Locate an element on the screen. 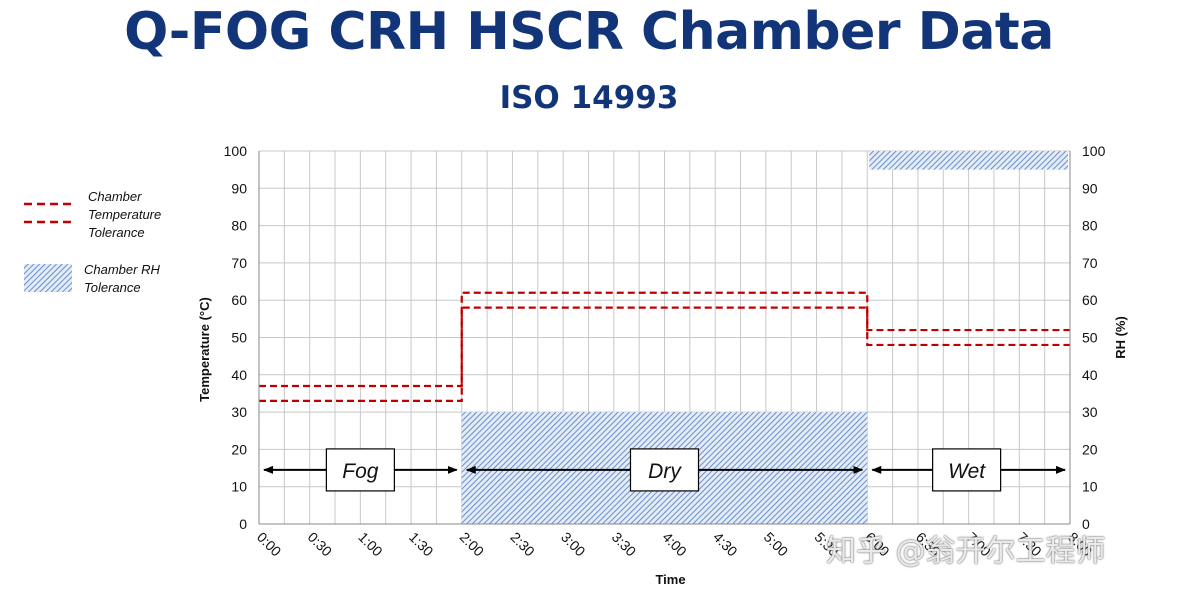 The width and height of the screenshot is (1178, 594). y-right-tick-label: 0 is located at coordinates (1086, 524).